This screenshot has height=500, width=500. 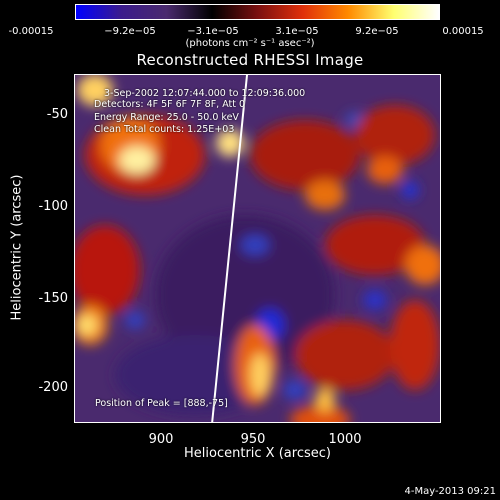 I want to click on peak-position-annotation: Position of Peak = [888,-75], so click(x=161, y=403).